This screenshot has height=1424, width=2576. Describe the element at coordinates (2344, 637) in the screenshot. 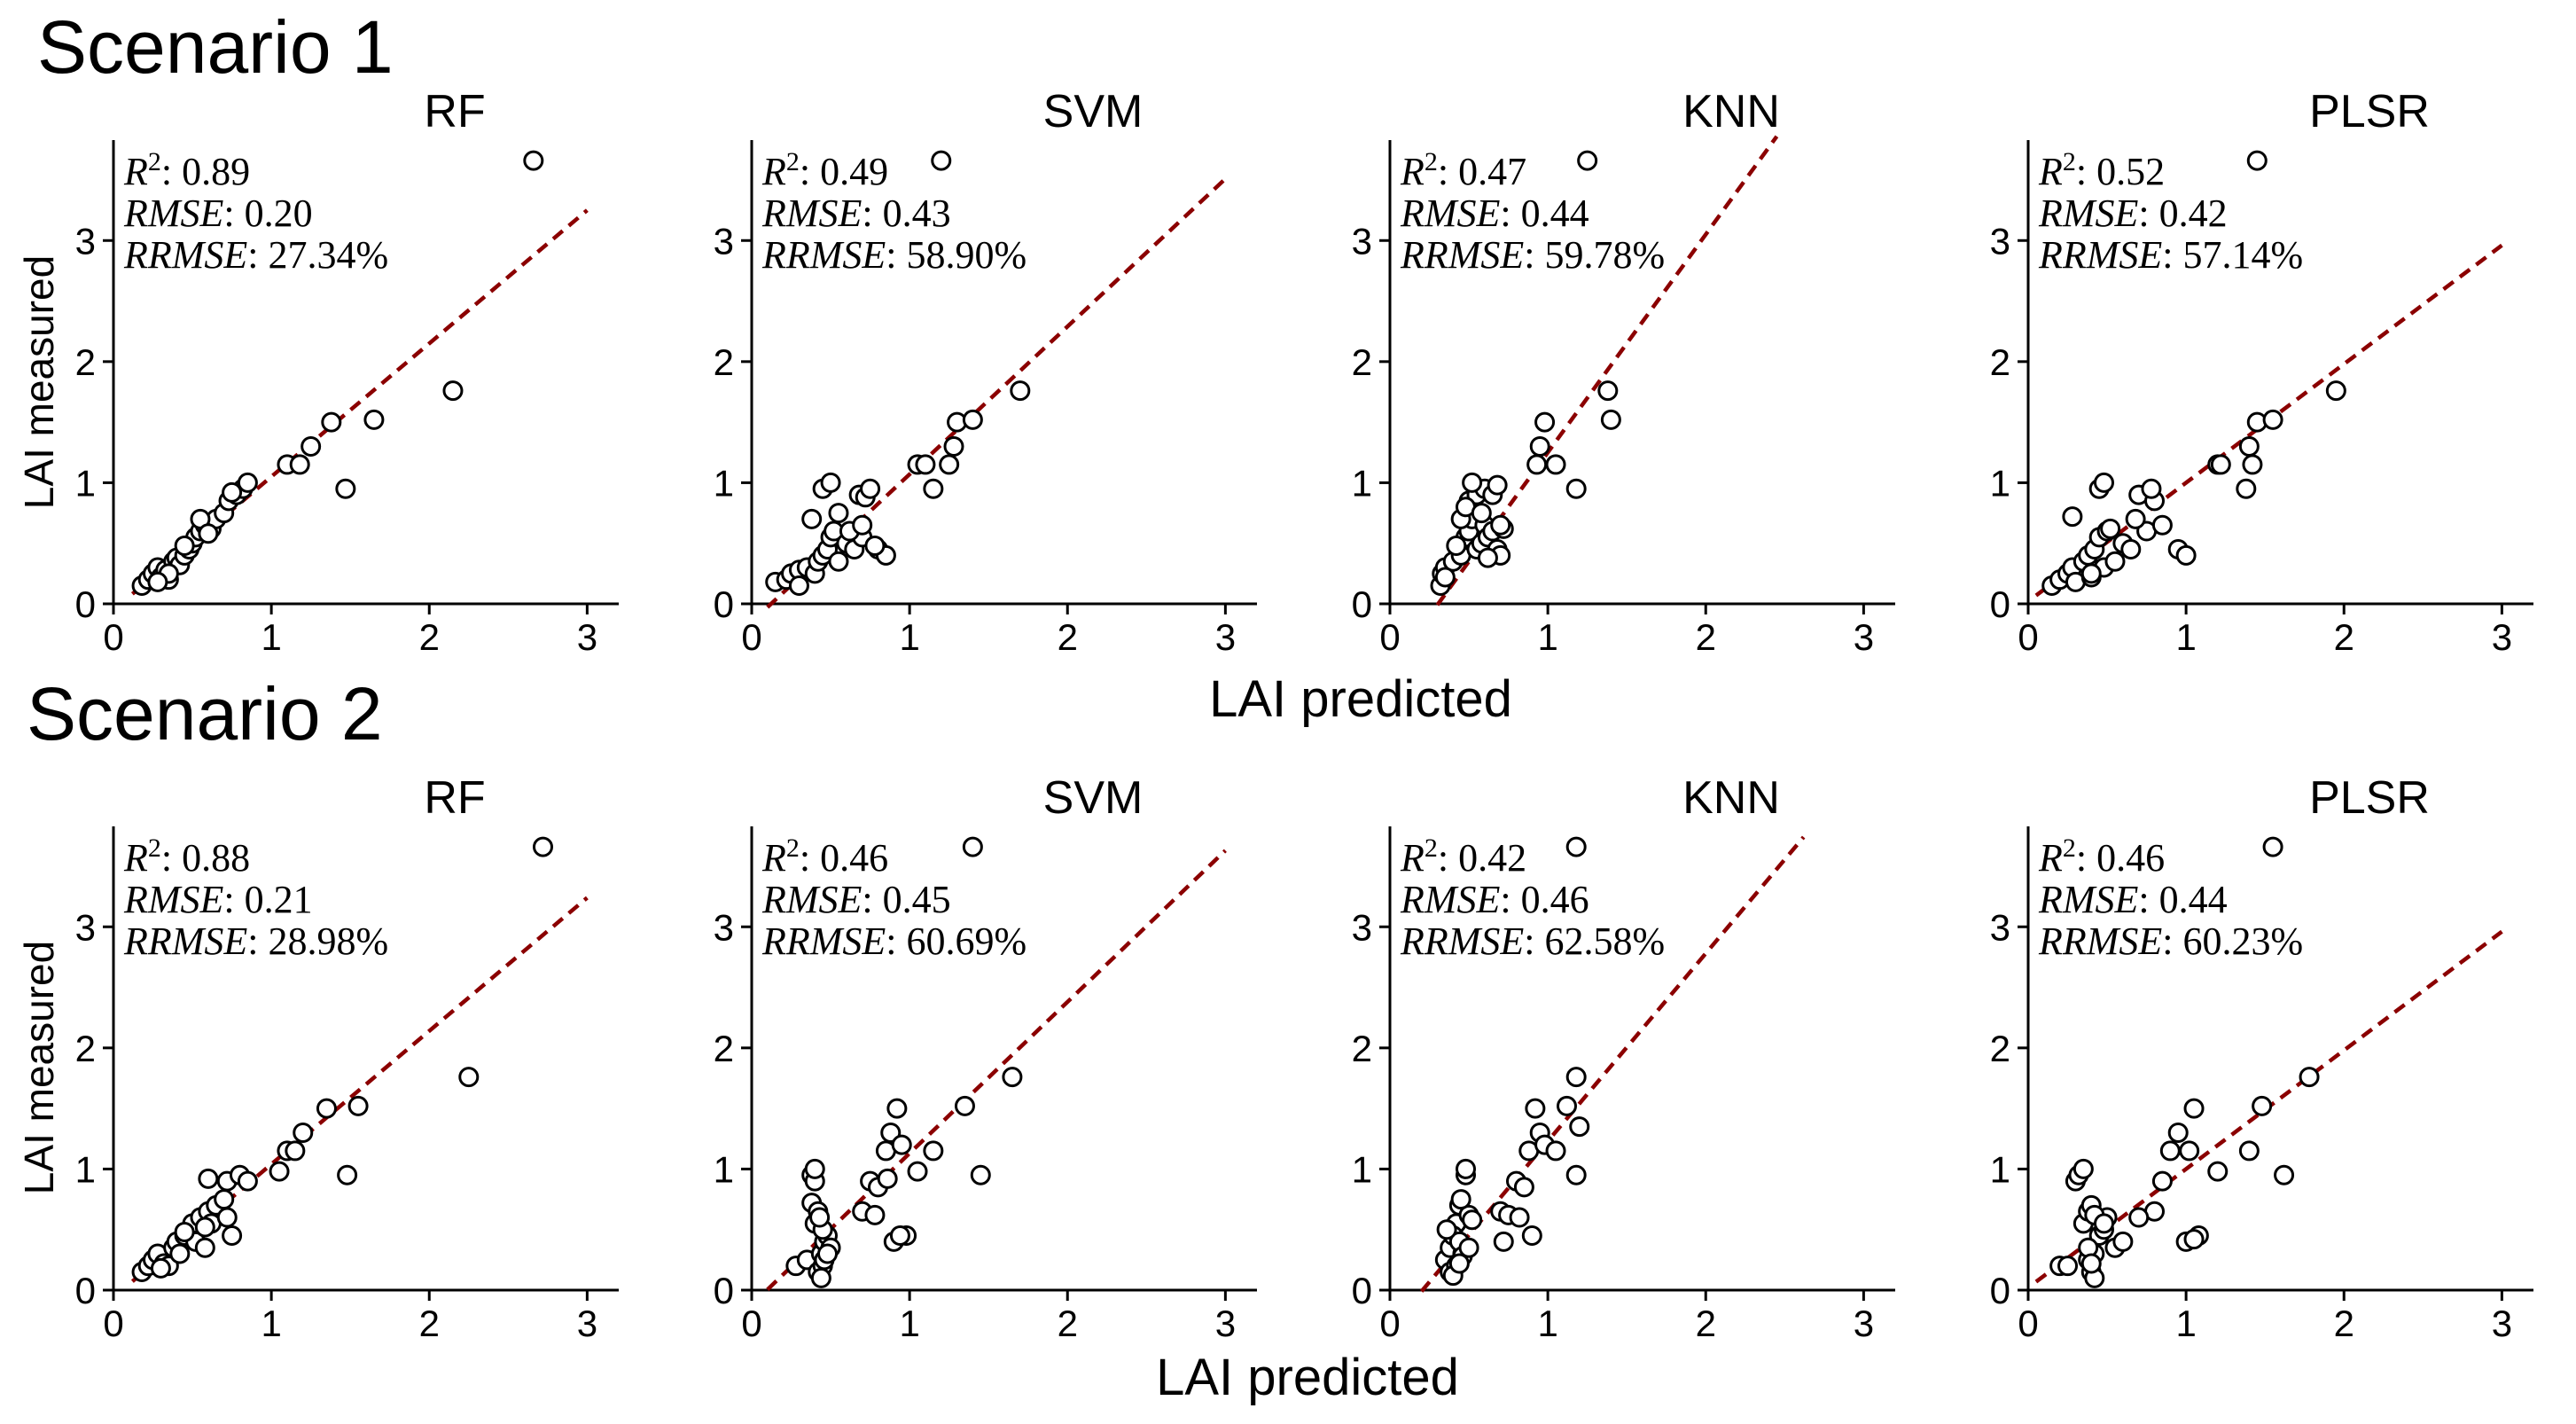

I see `scenario-1-plsr-xtick-label: 2` at that location.